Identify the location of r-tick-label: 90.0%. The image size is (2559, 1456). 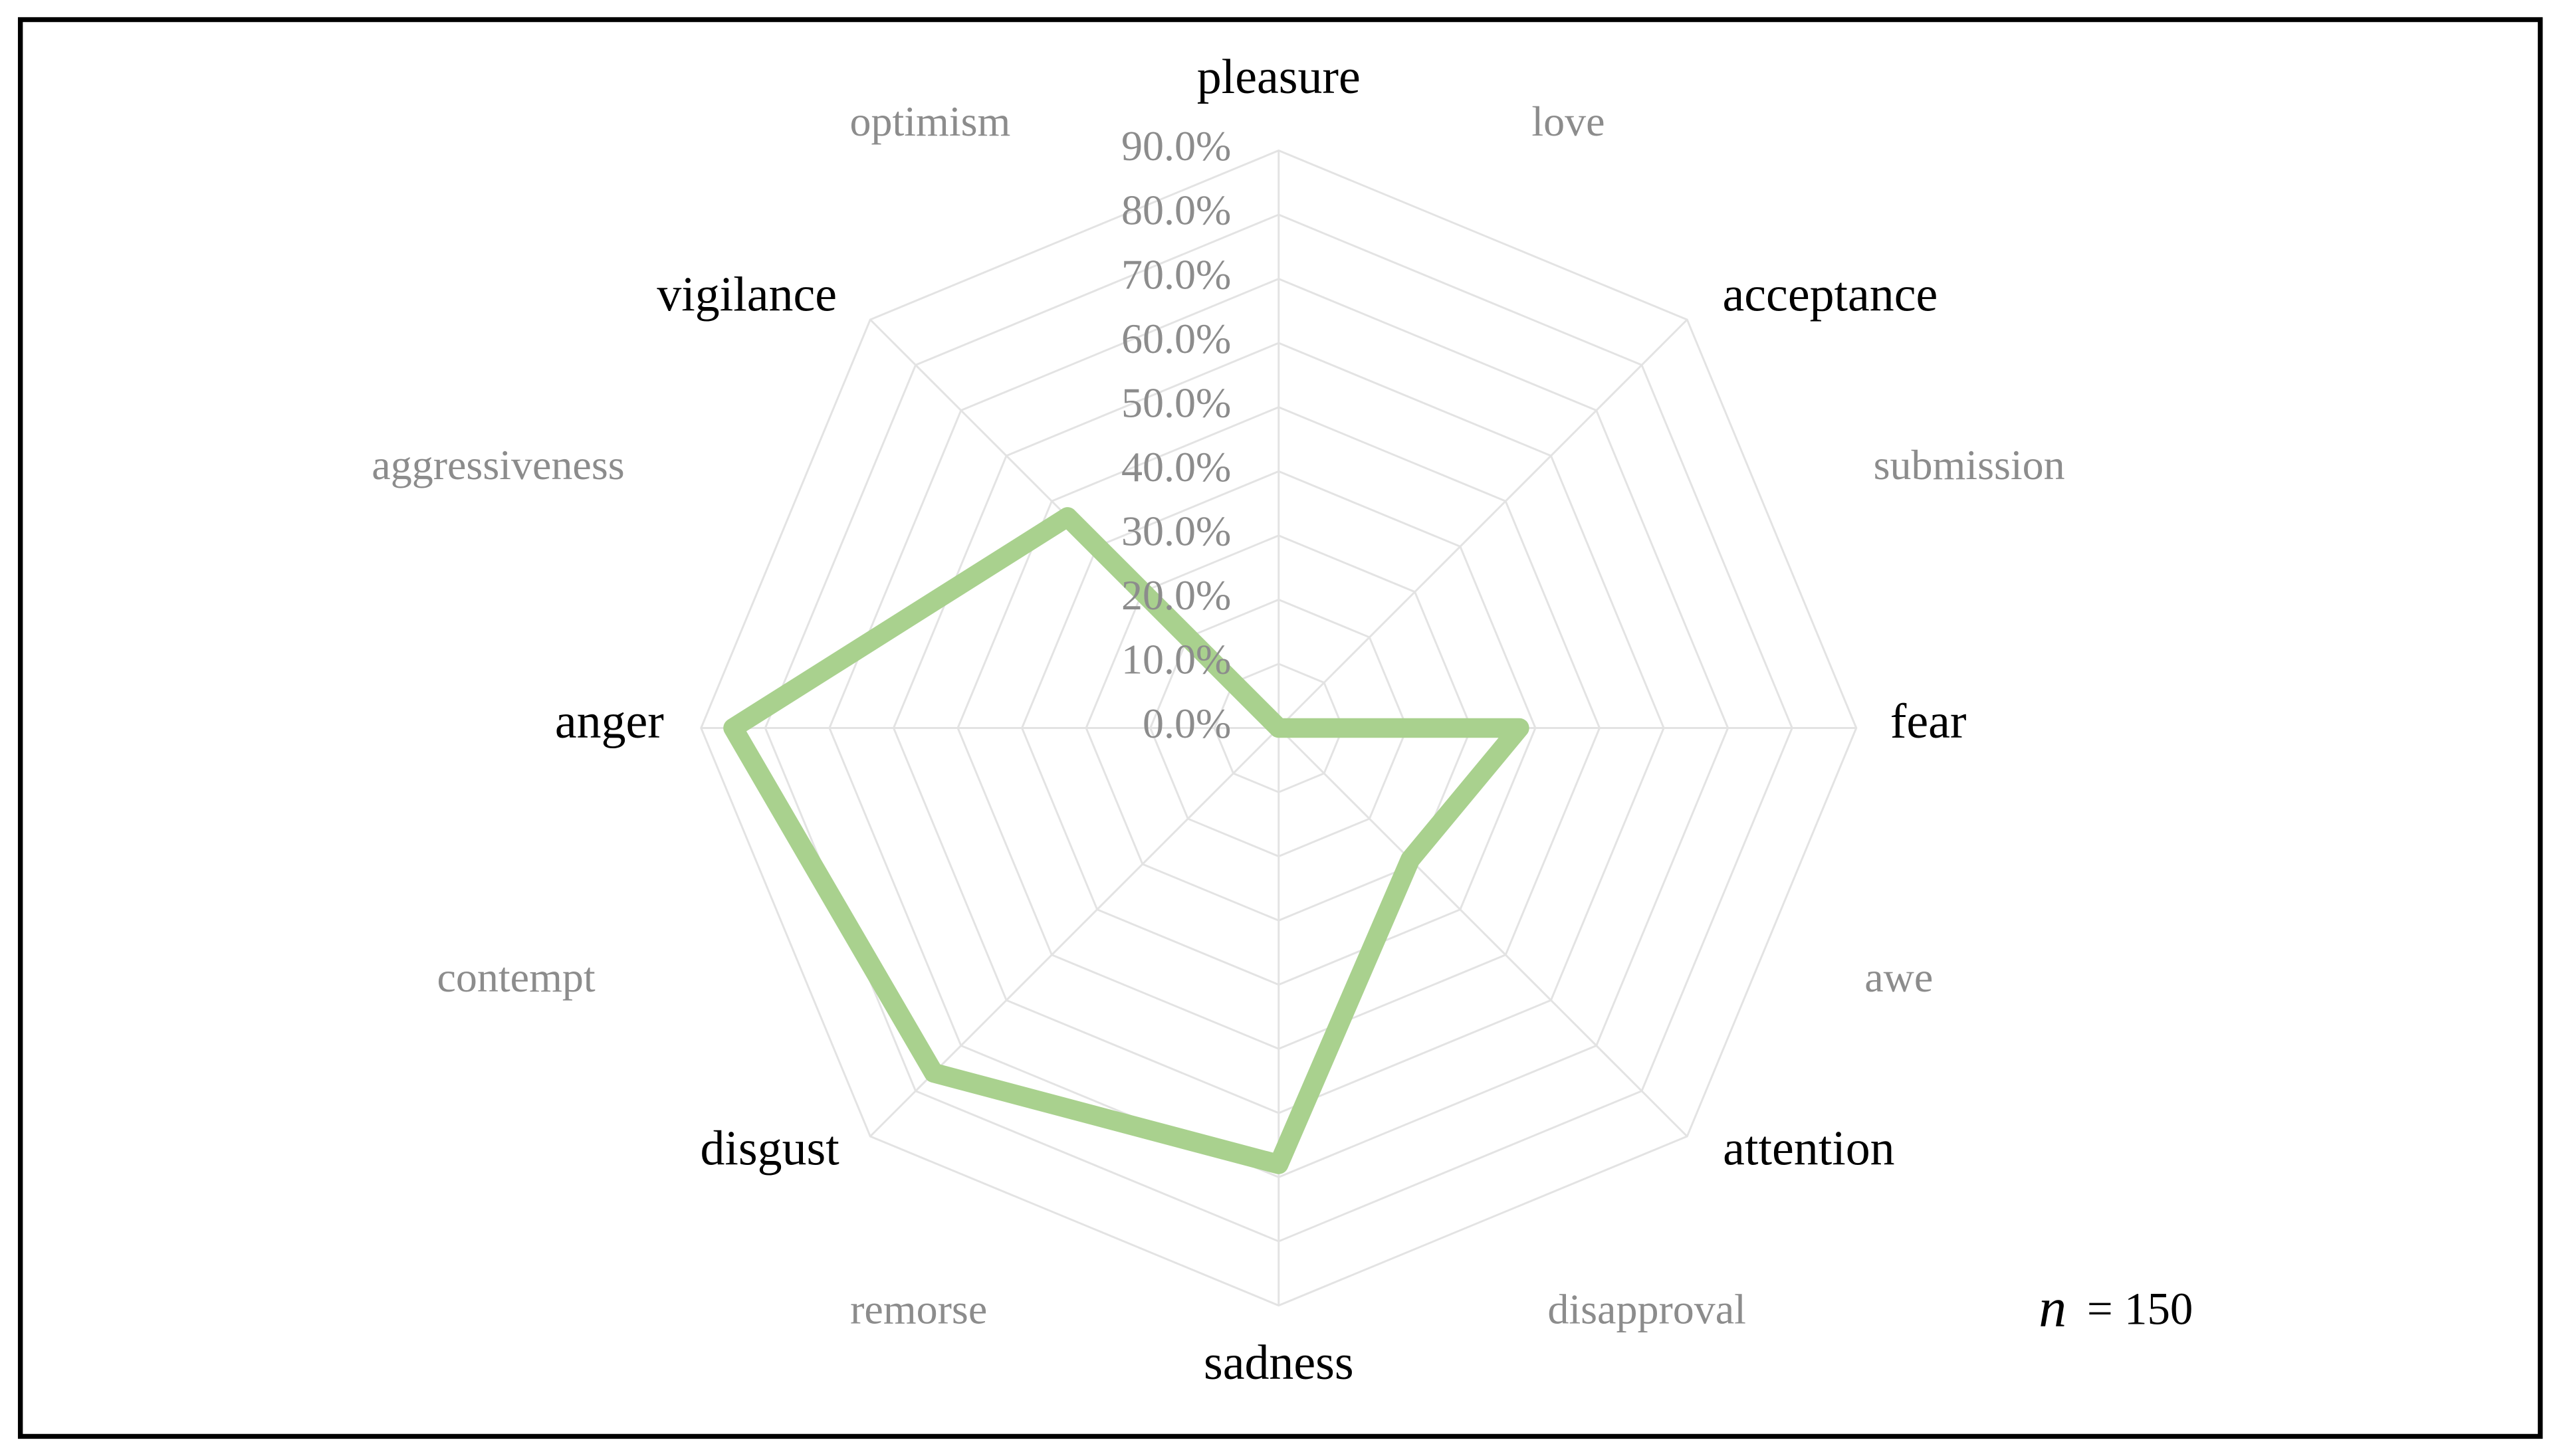
(1176, 145).